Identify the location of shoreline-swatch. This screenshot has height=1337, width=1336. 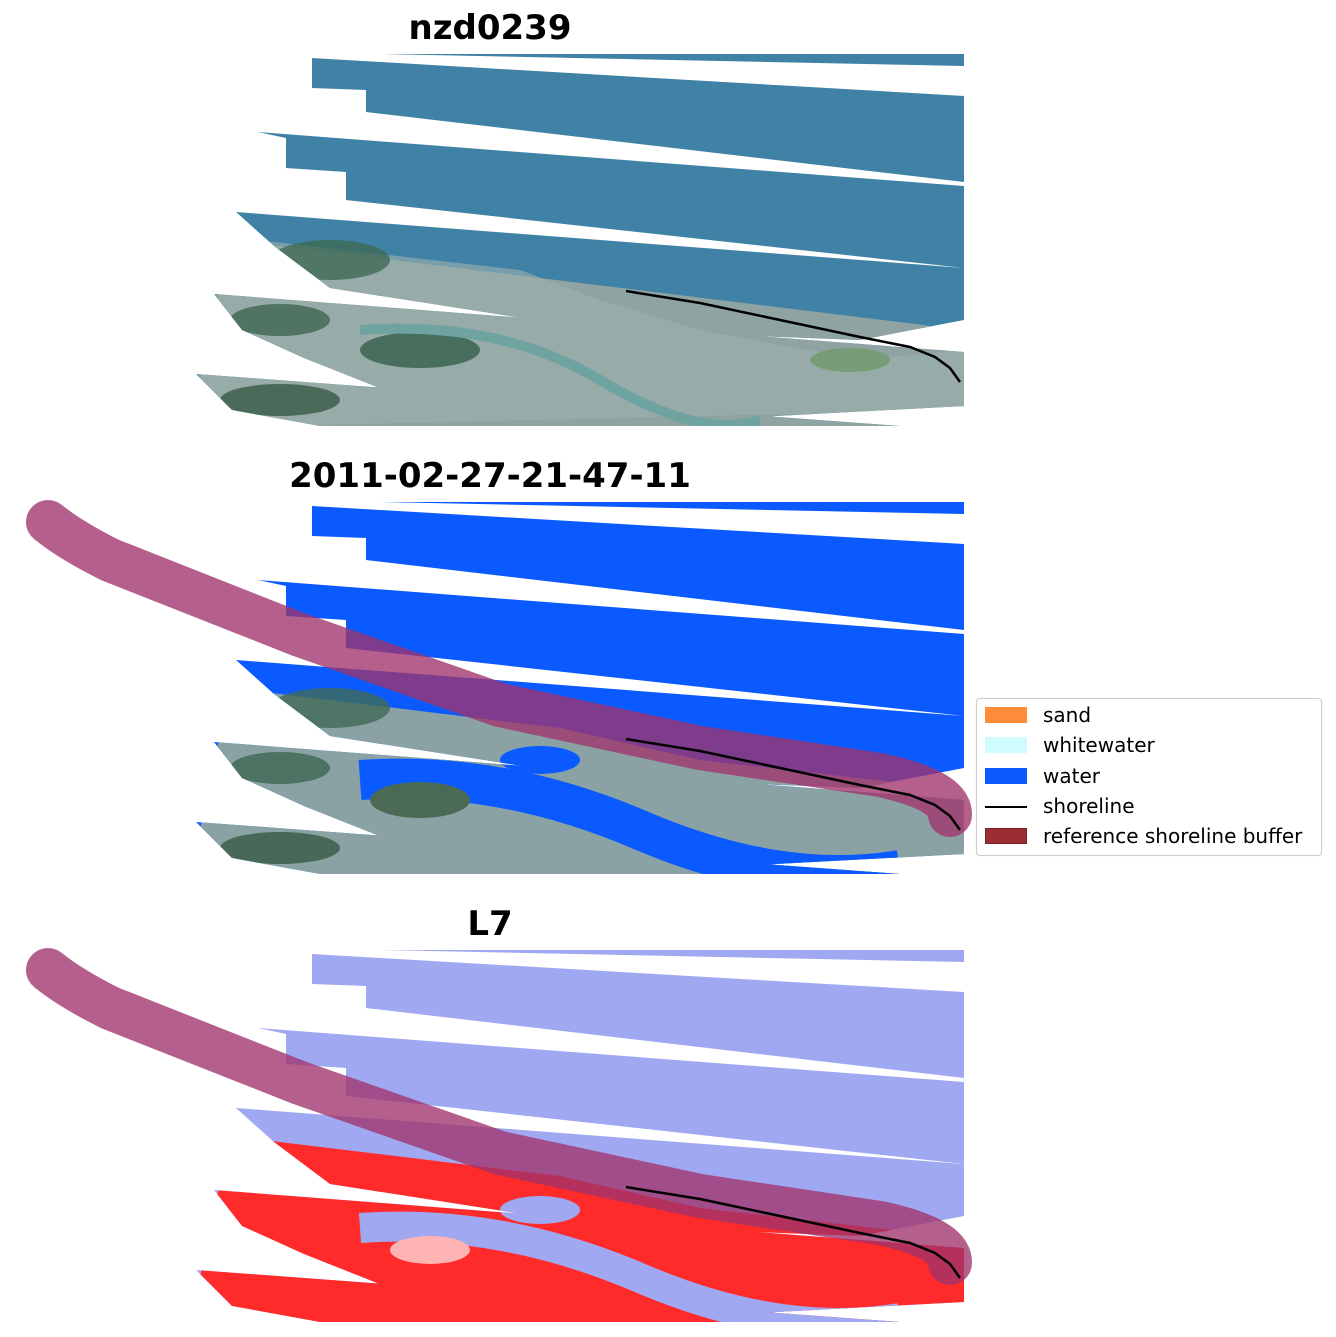
(1006, 807).